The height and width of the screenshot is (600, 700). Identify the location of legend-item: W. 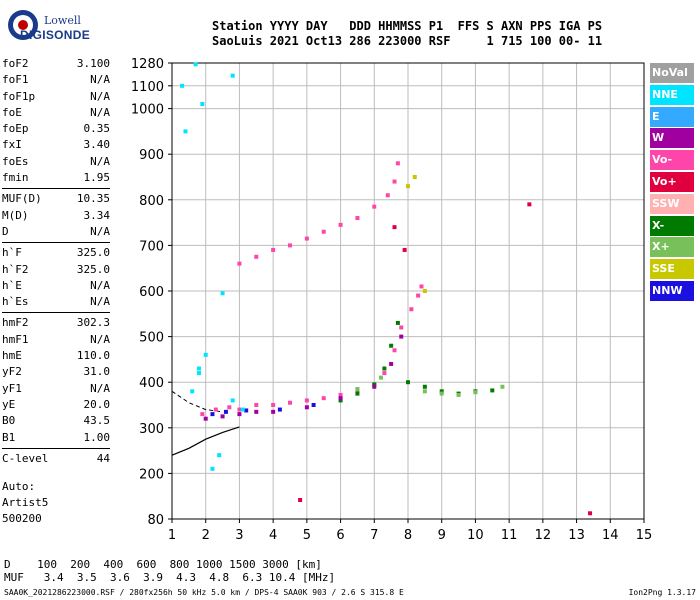
(672, 138).